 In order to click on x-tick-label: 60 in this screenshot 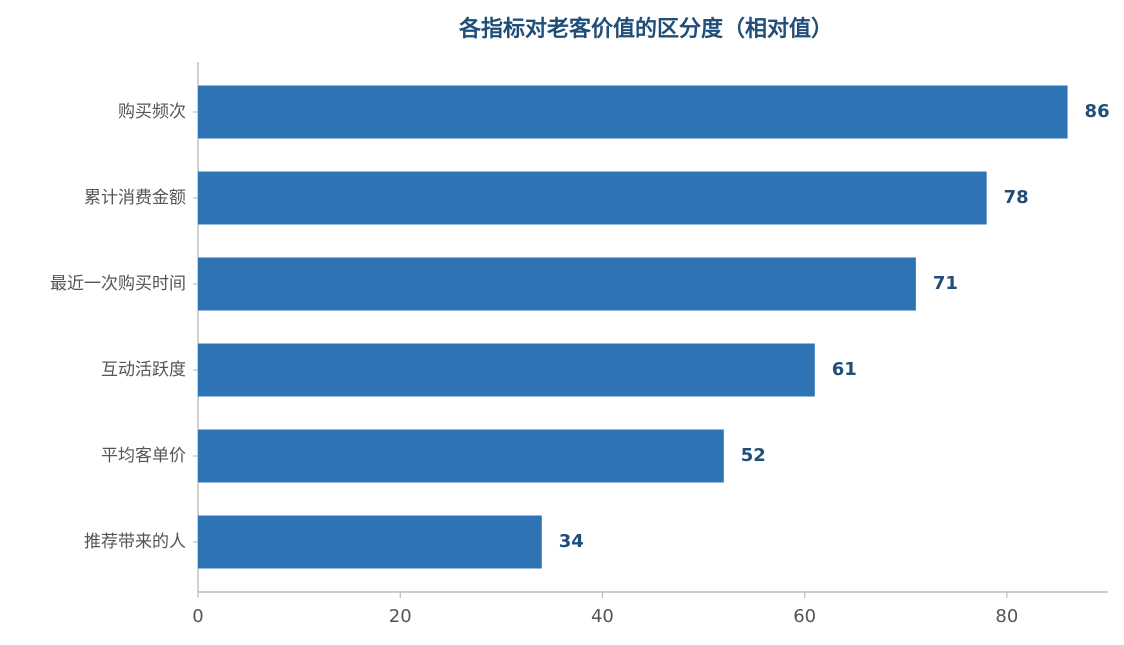, I will do `click(804, 616)`.